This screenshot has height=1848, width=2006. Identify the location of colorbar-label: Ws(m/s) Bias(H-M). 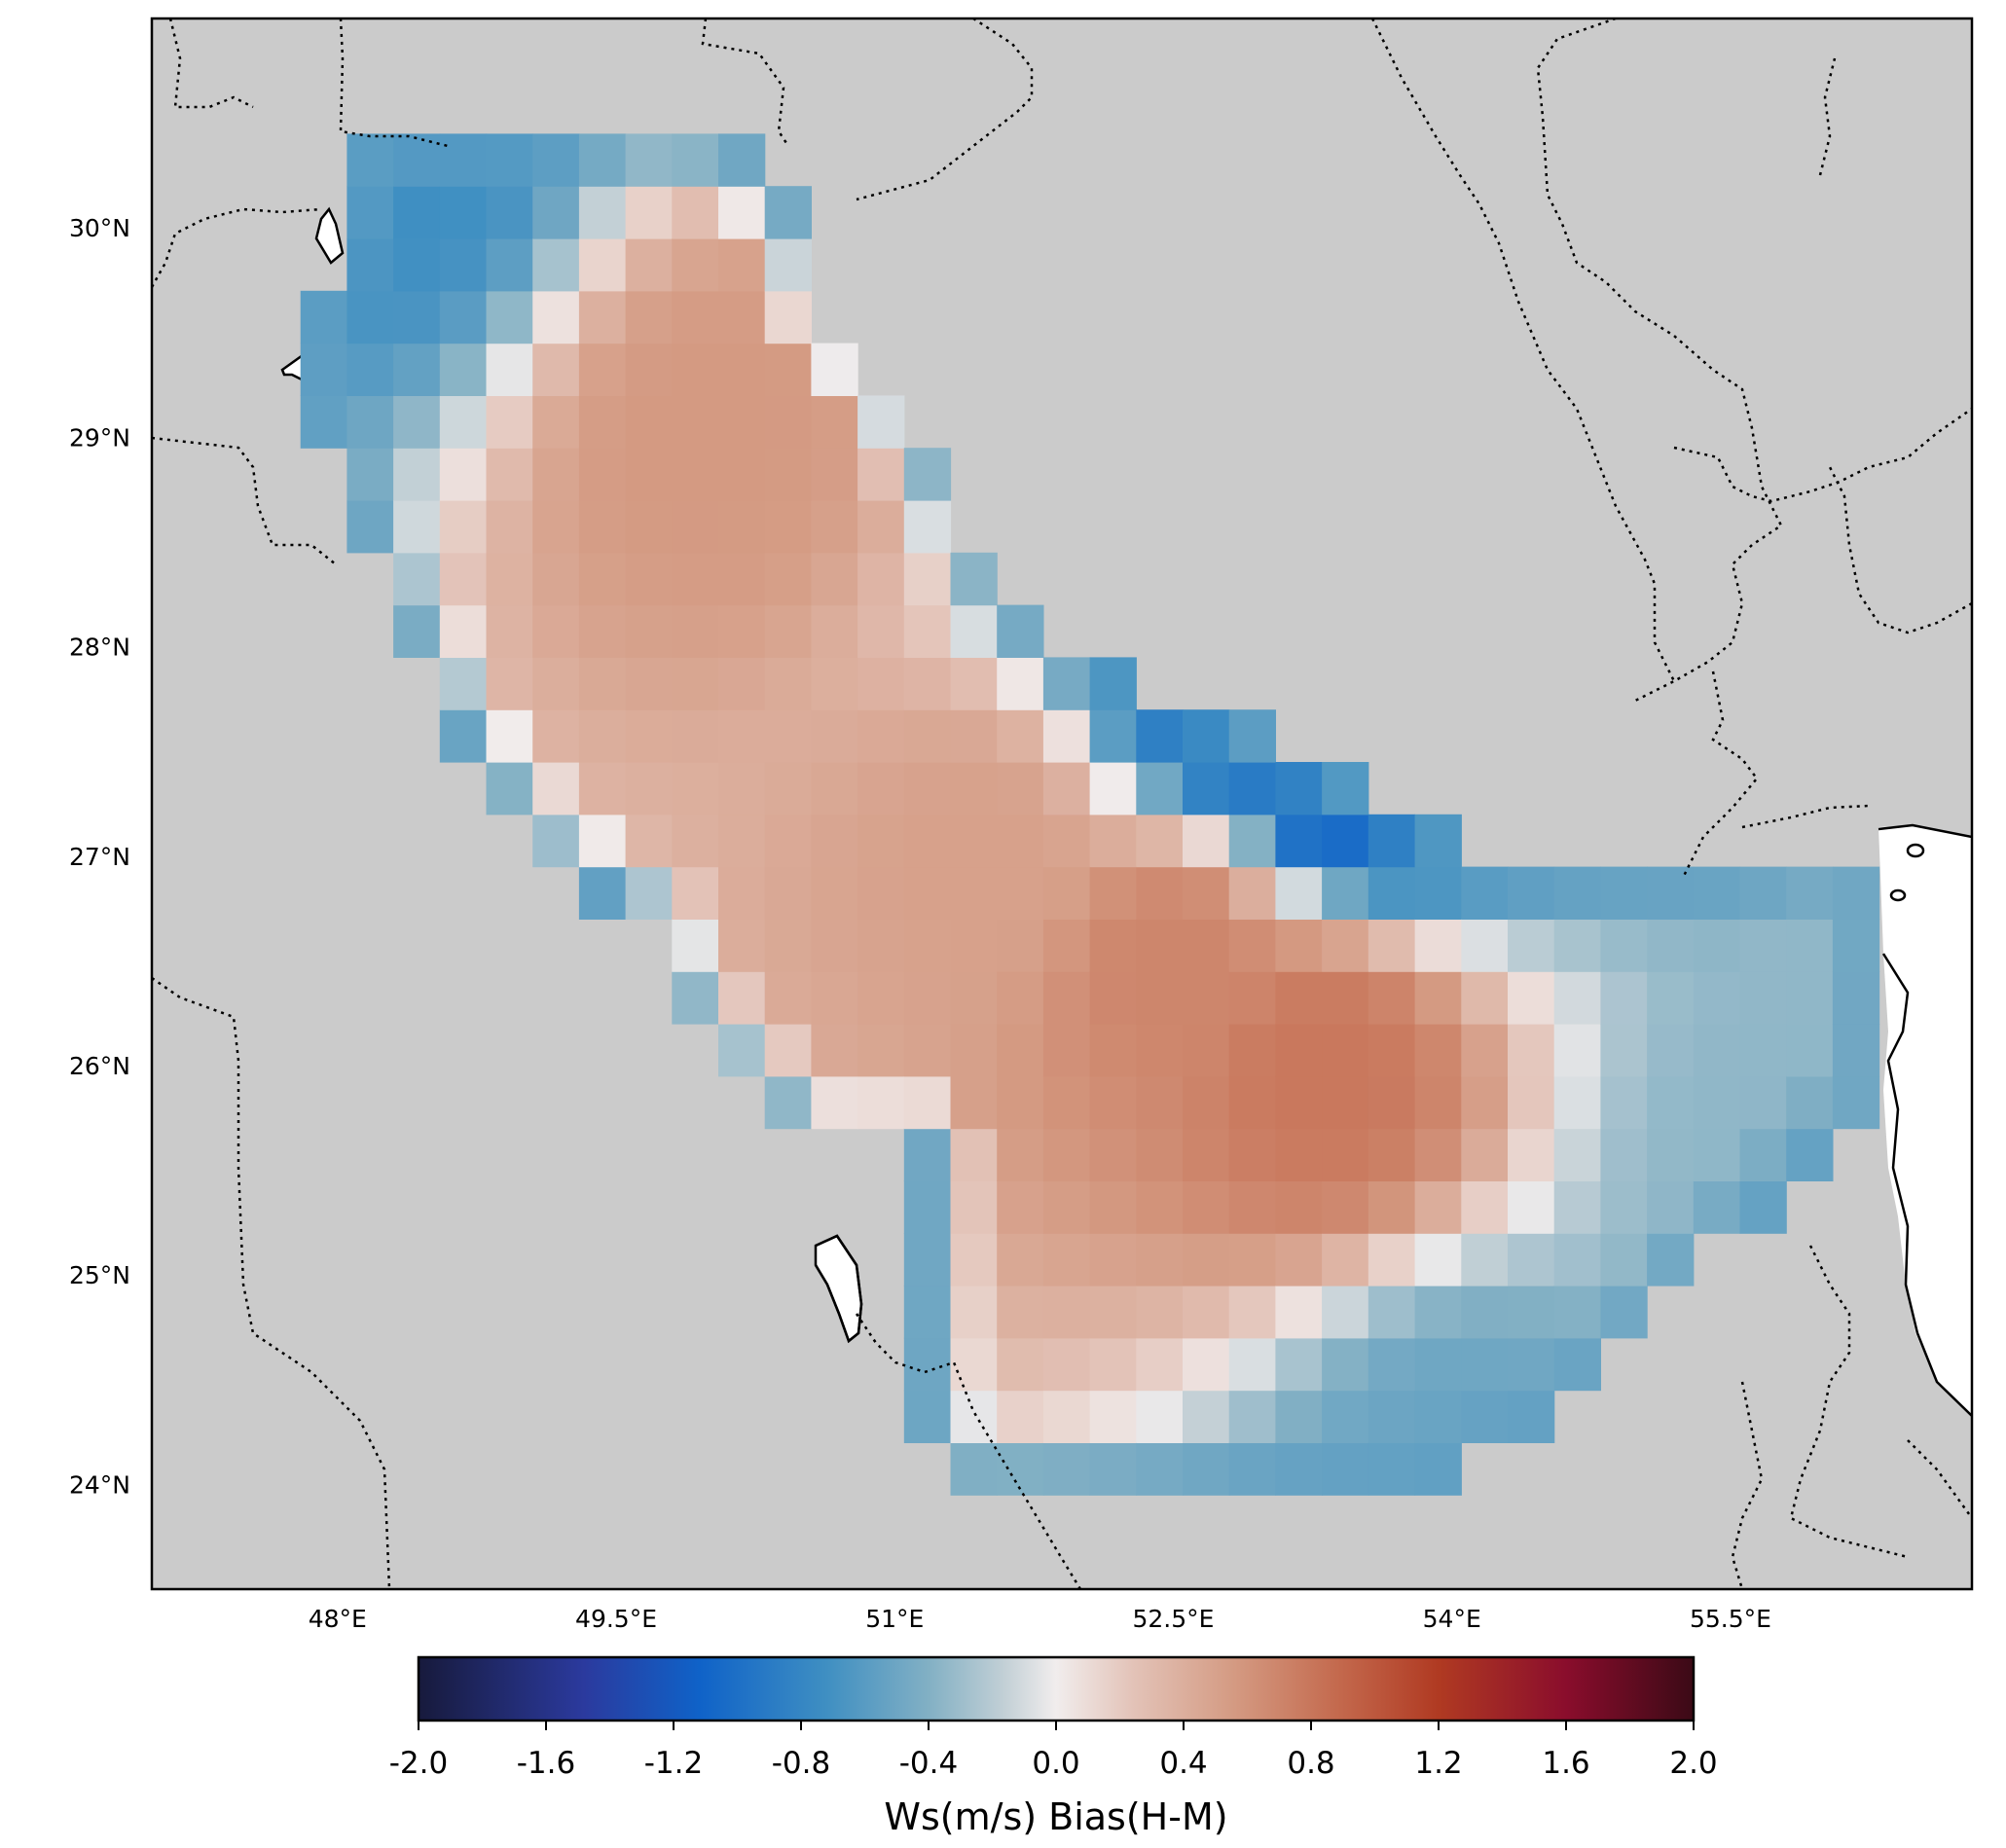
(1055, 1816).